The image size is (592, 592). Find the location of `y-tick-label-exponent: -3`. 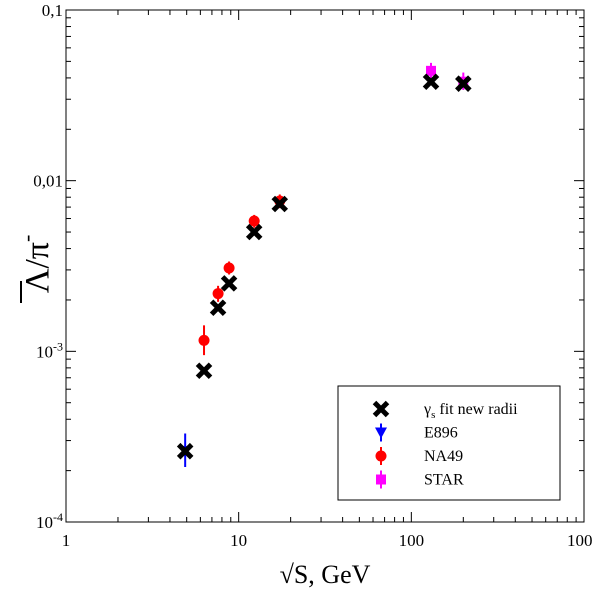

y-tick-label-exponent: -3 is located at coordinates (58, 346).